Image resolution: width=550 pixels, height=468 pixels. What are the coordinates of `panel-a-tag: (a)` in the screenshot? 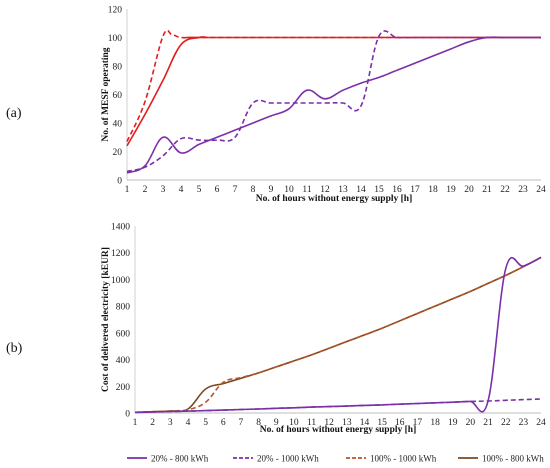 It's located at (14, 113).